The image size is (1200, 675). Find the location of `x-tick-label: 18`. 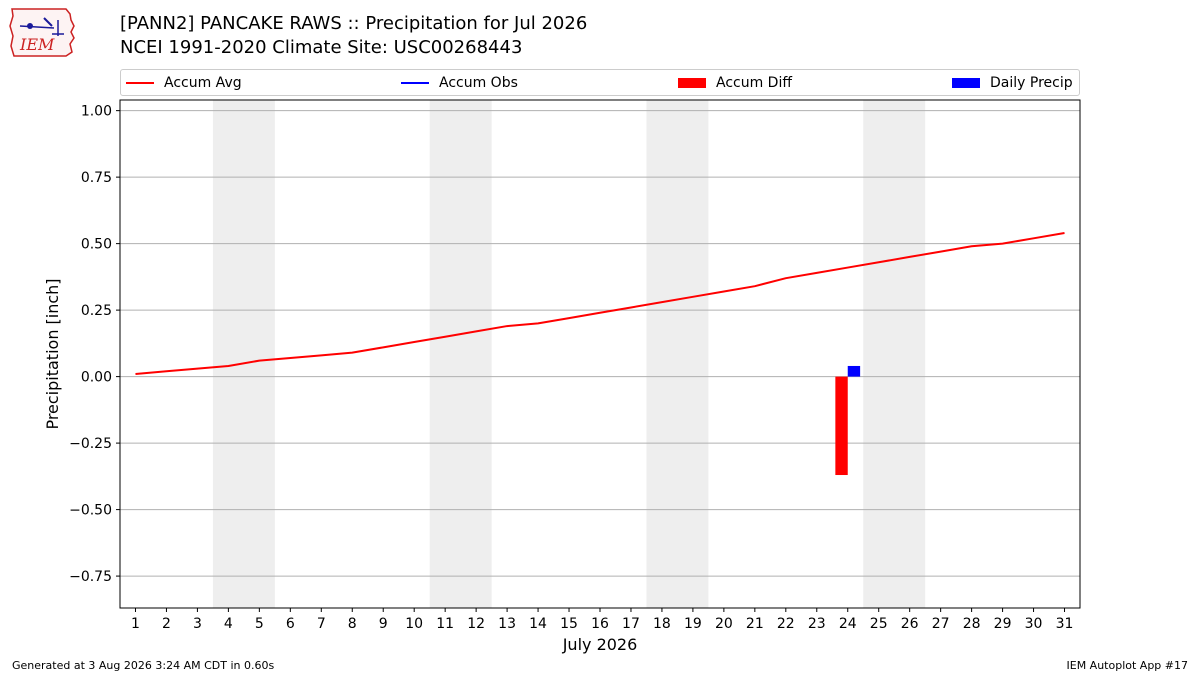

x-tick-label: 18 is located at coordinates (662, 624).